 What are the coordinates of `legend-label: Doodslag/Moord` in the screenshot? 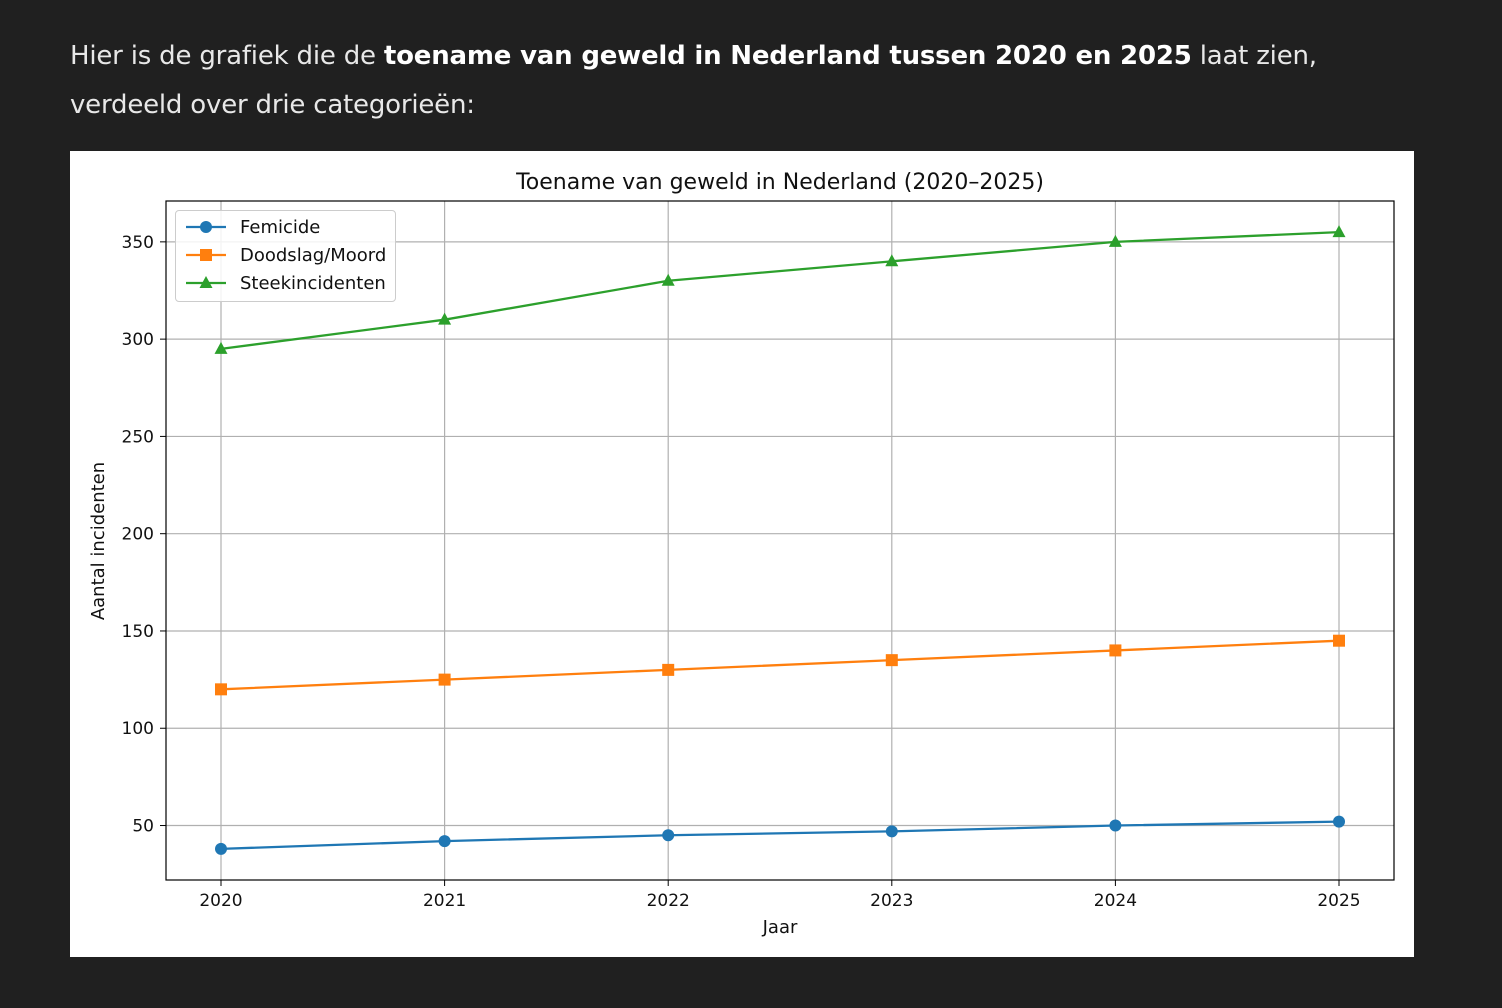 It's located at (313, 255).